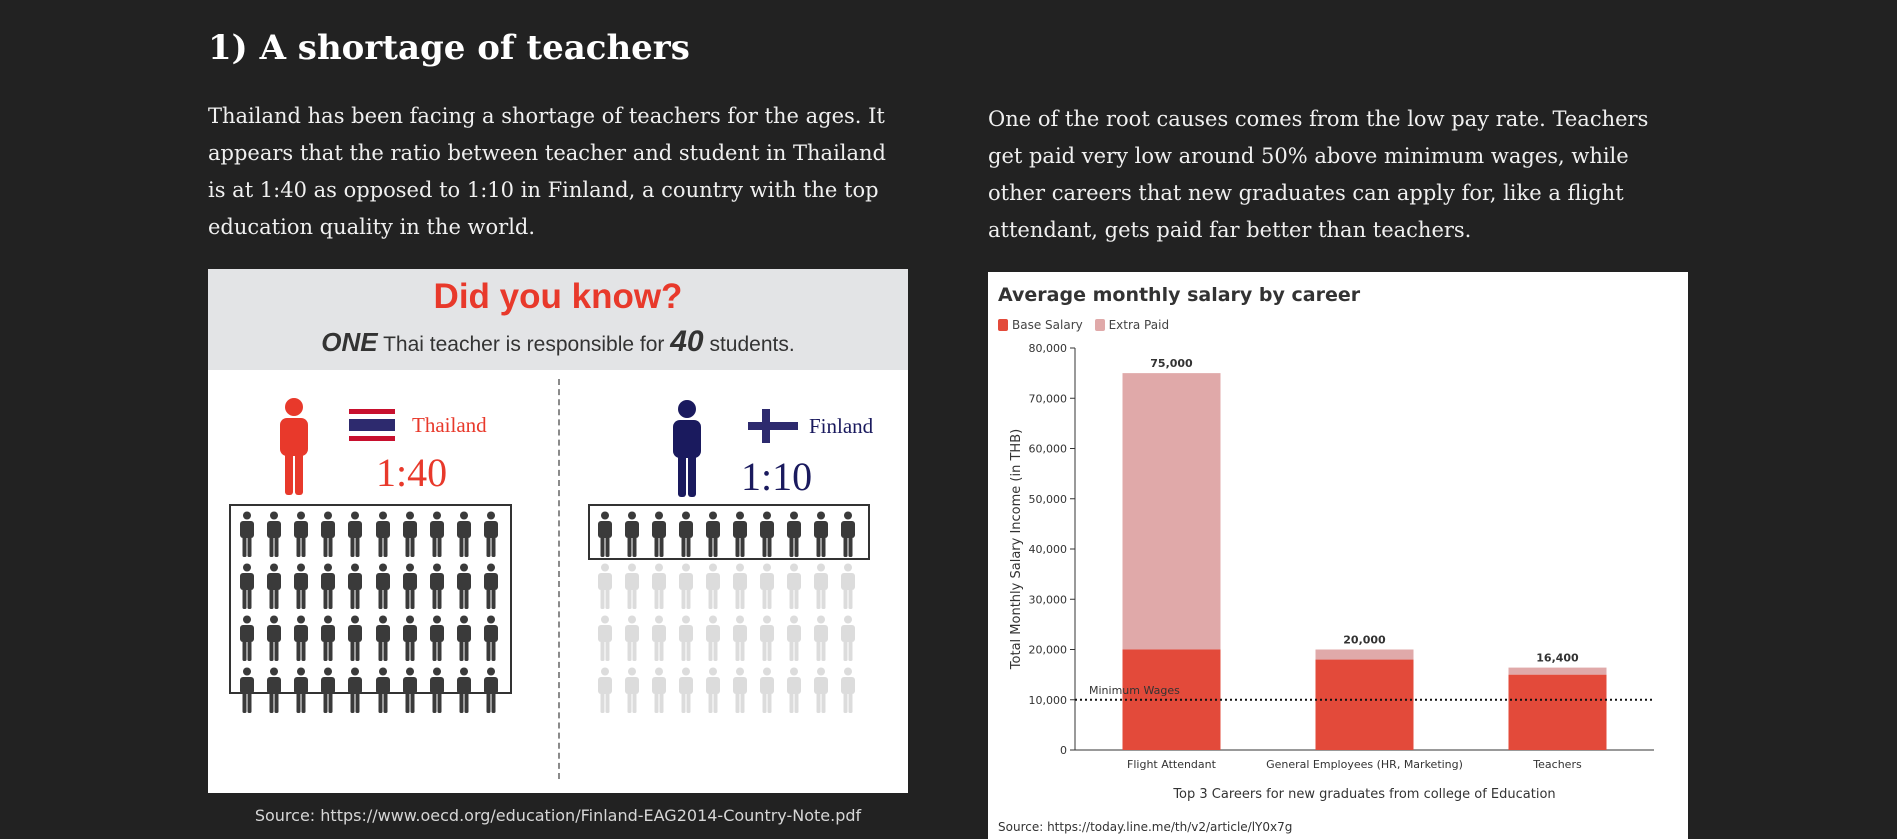  I want to click on y-tick-label: 70,000, so click(1048, 398).